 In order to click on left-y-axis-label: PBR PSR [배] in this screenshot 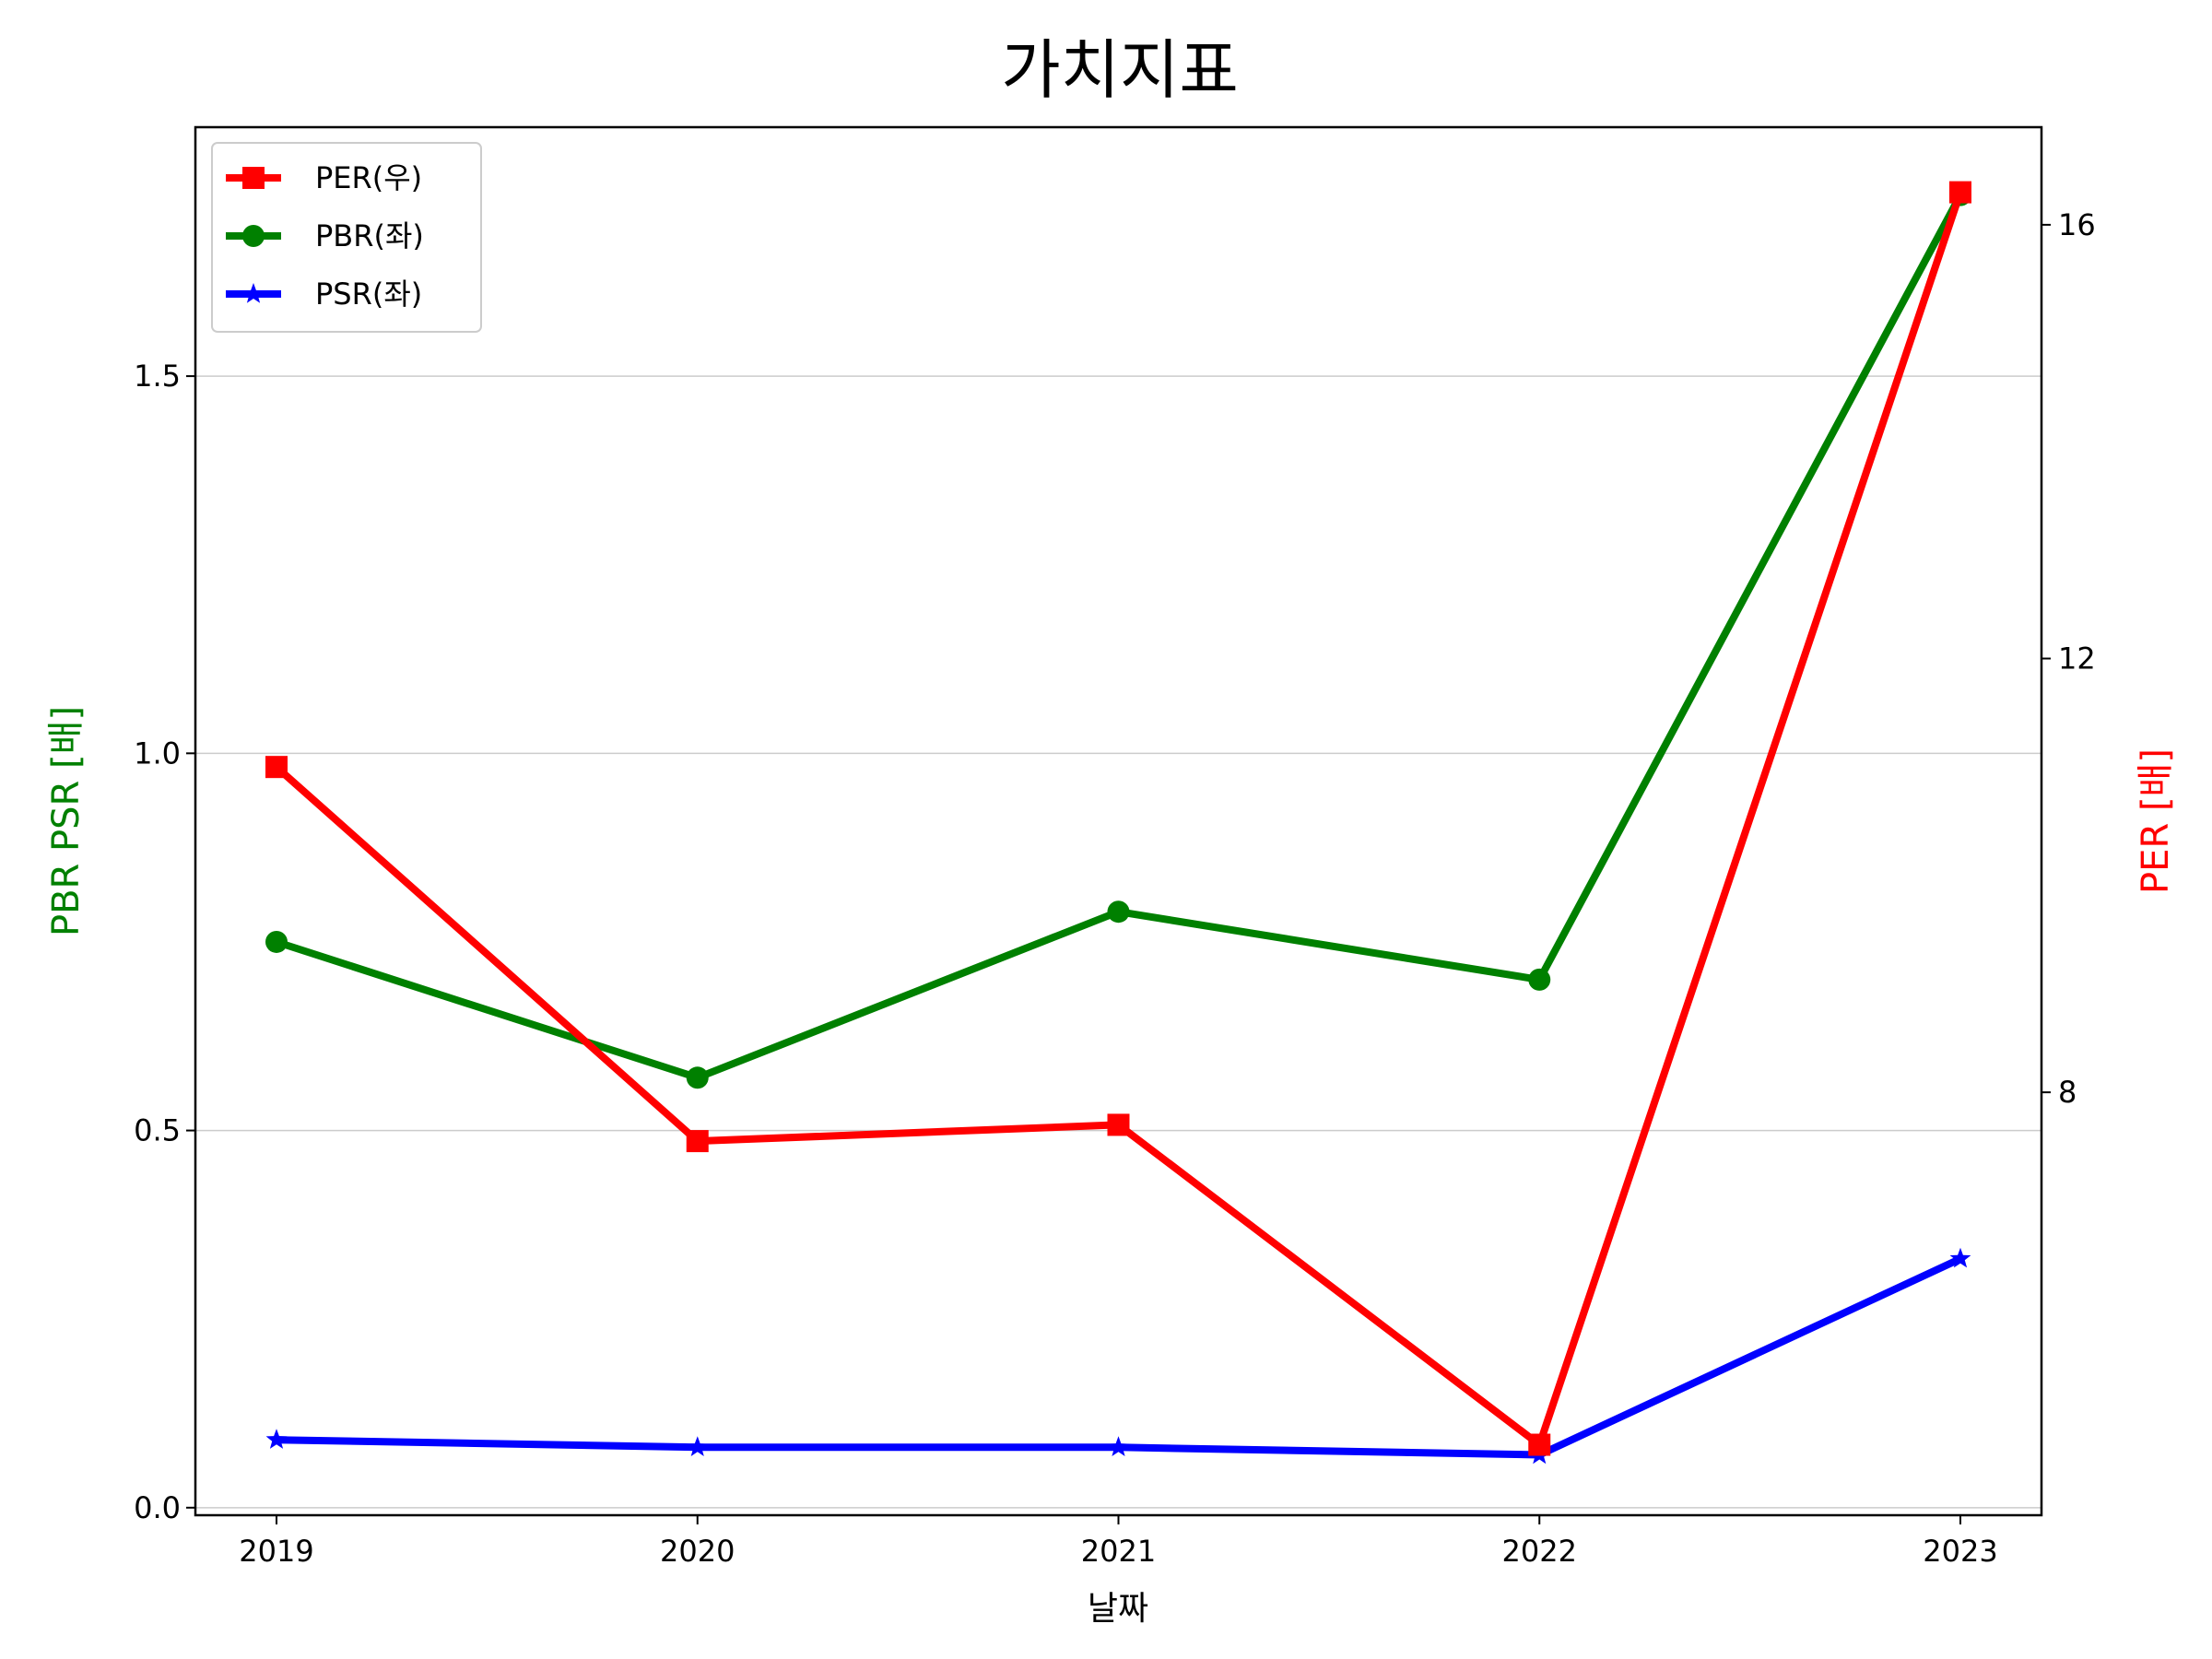, I will do `click(66, 821)`.